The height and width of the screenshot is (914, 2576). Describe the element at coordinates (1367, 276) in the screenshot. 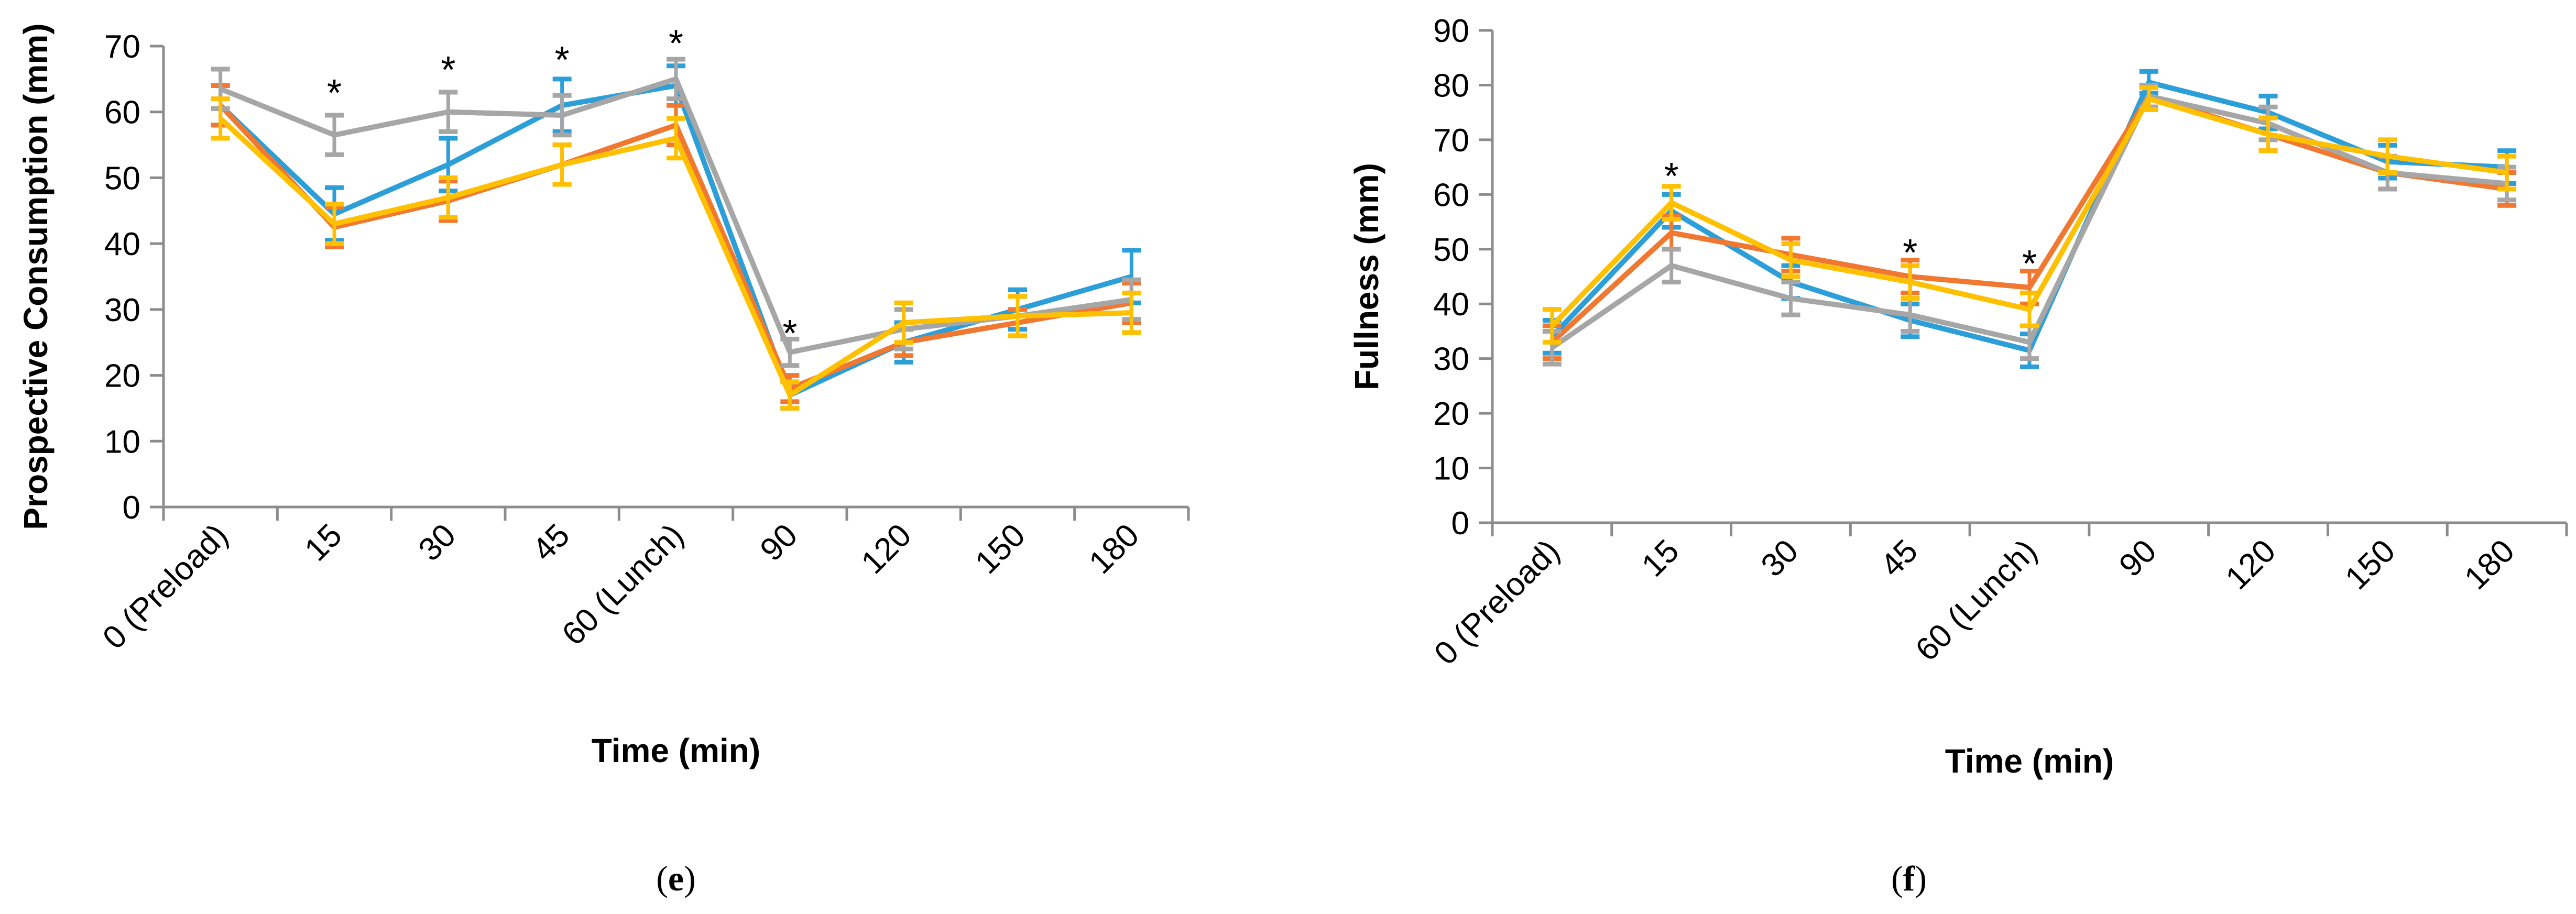

I see `y-axis-title: Fullness (mm)` at that location.